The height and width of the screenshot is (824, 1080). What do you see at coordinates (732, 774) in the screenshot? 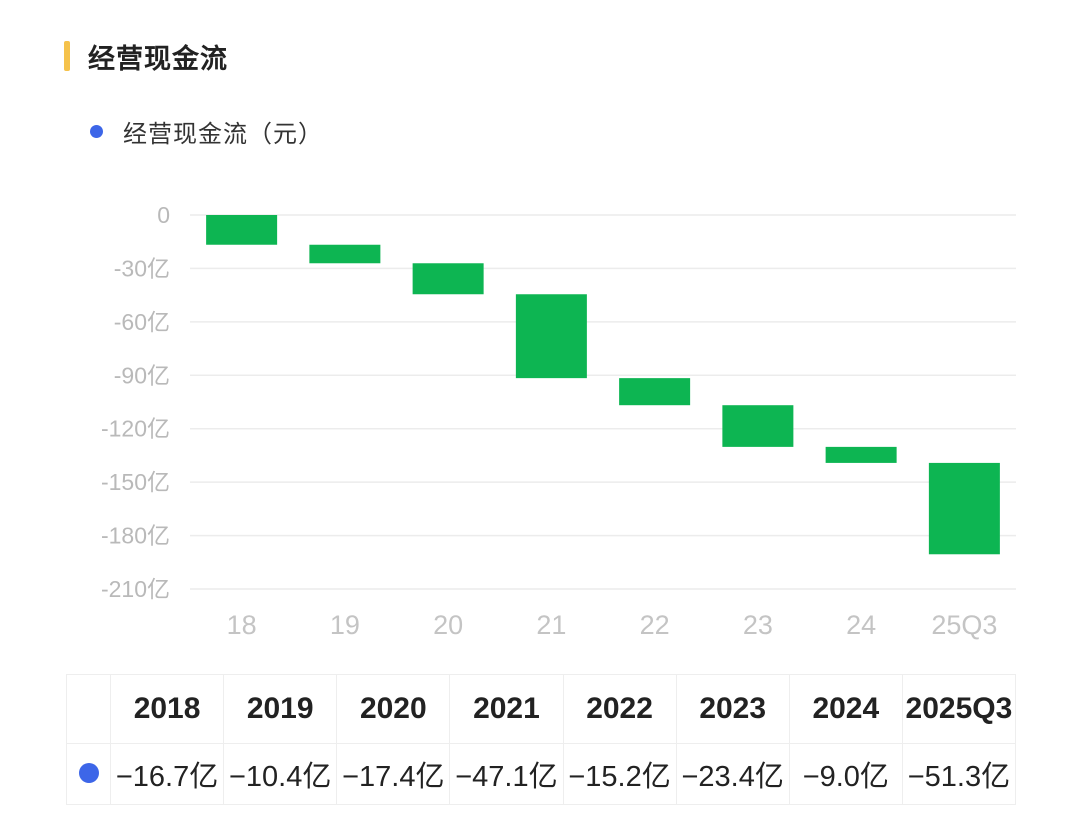
I see `table-cell: −23.4亿` at bounding box center [732, 774].